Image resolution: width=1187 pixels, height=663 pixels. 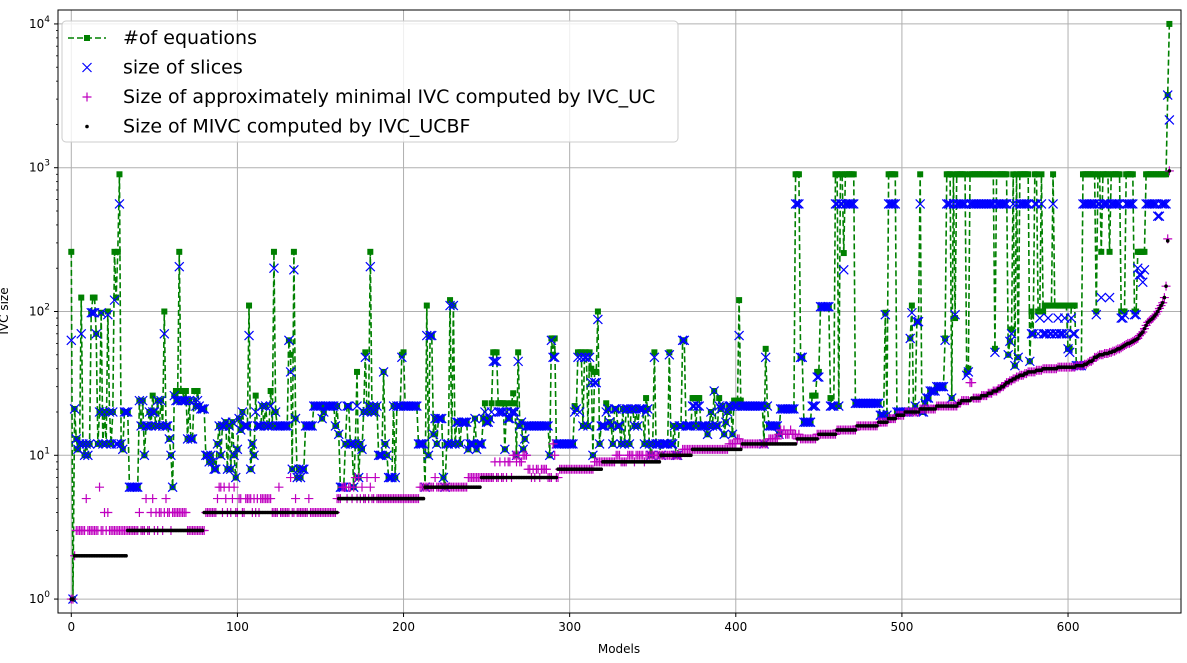 I want to click on x-tick-label: 100, so click(x=237, y=627).